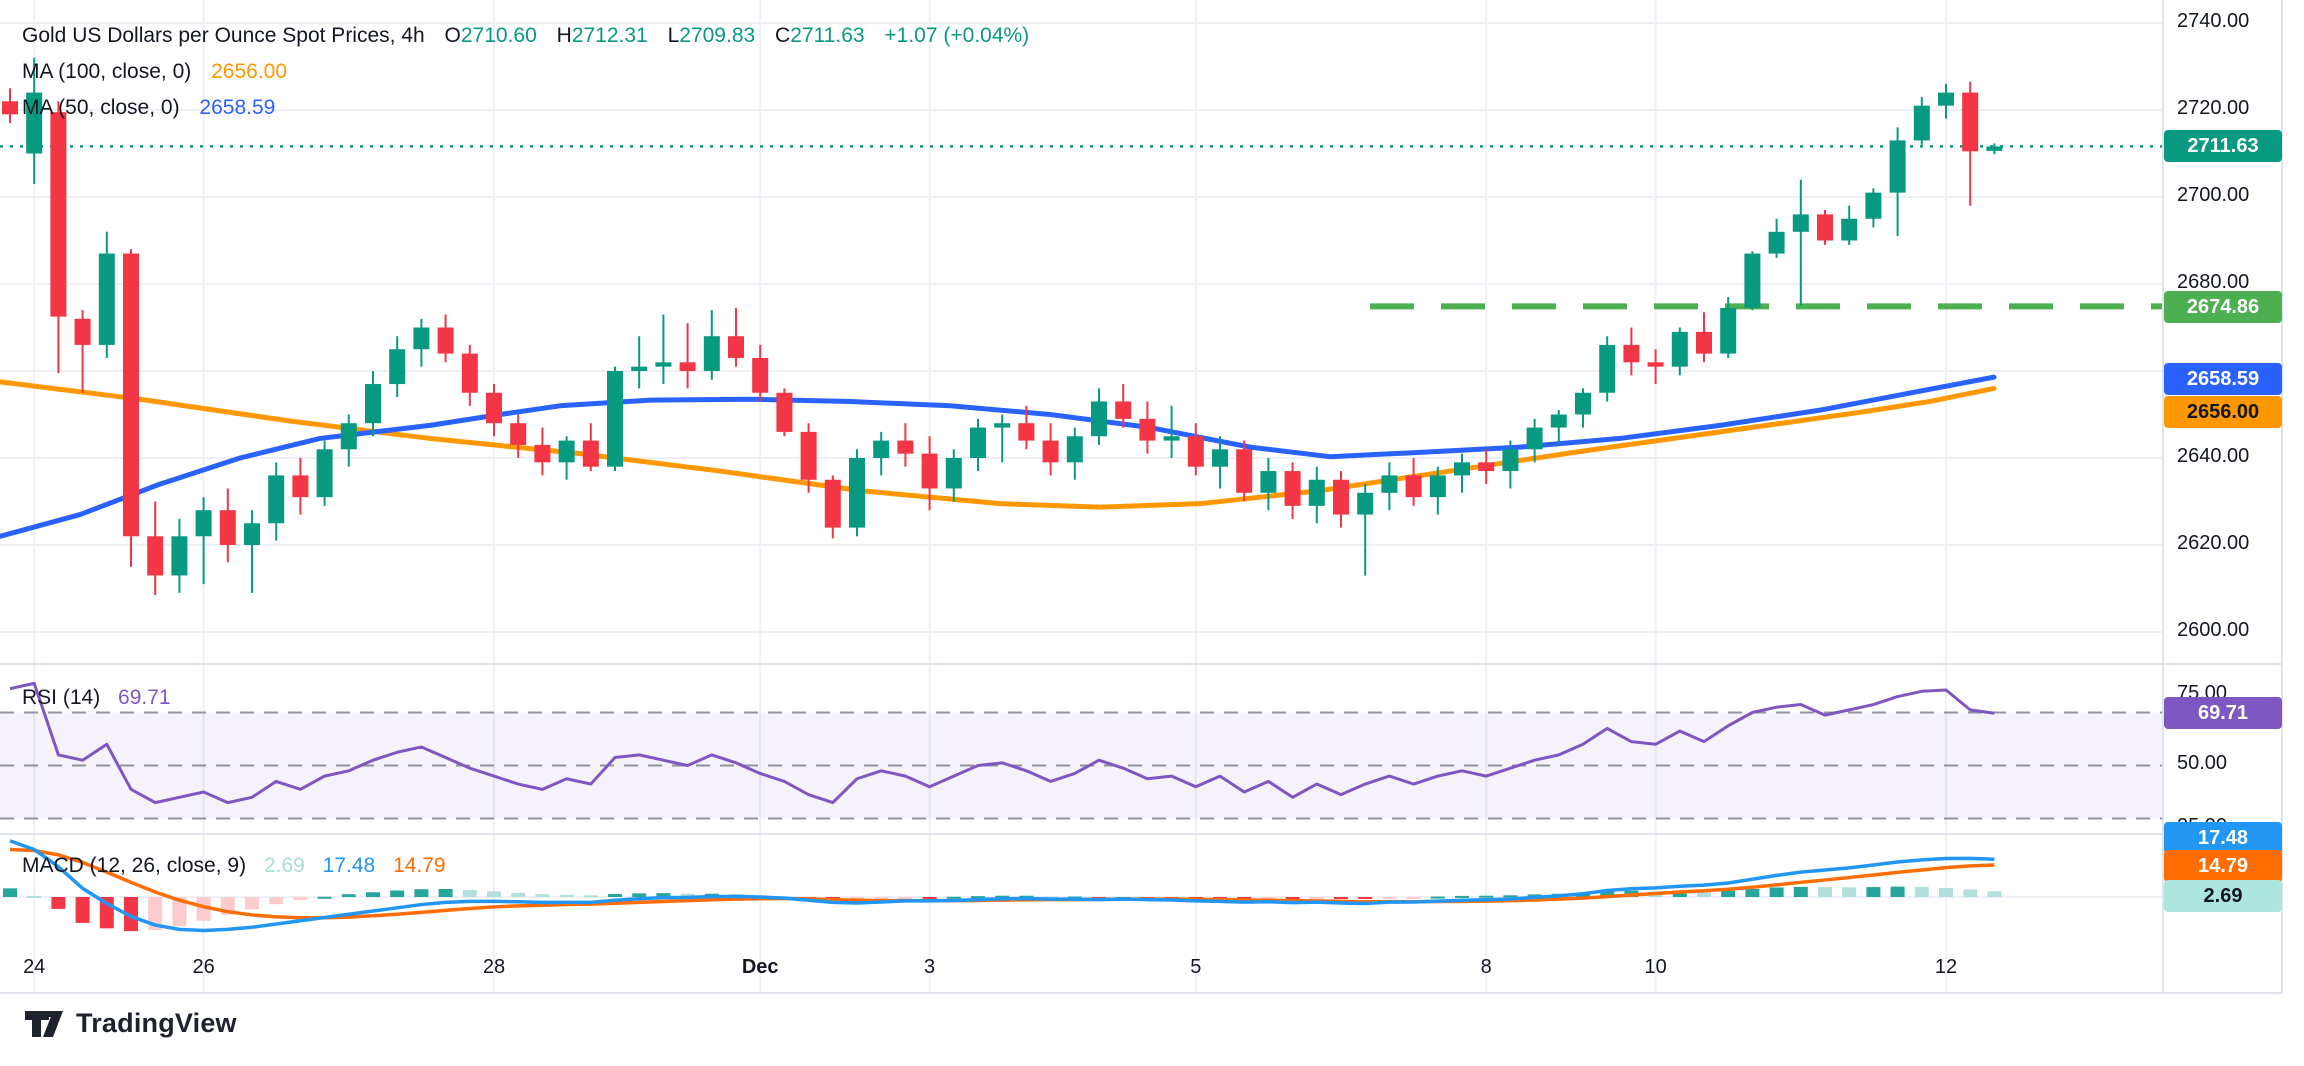  Describe the element at coordinates (1002, 886) in the screenshot. I see `macd-line` at that location.